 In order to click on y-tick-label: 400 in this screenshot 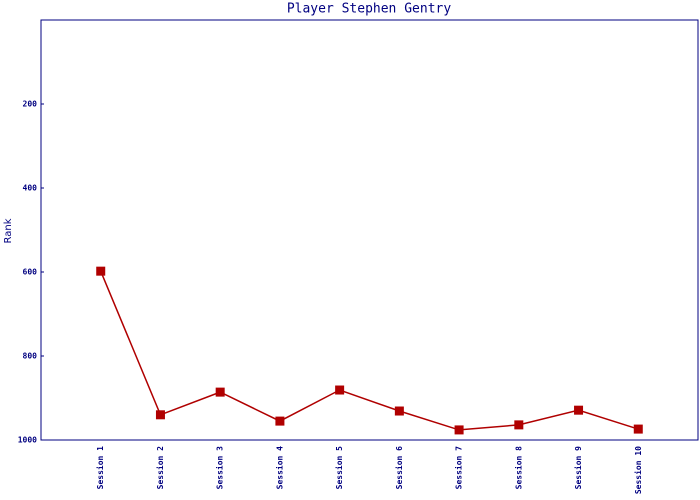, I will do `click(30, 188)`.